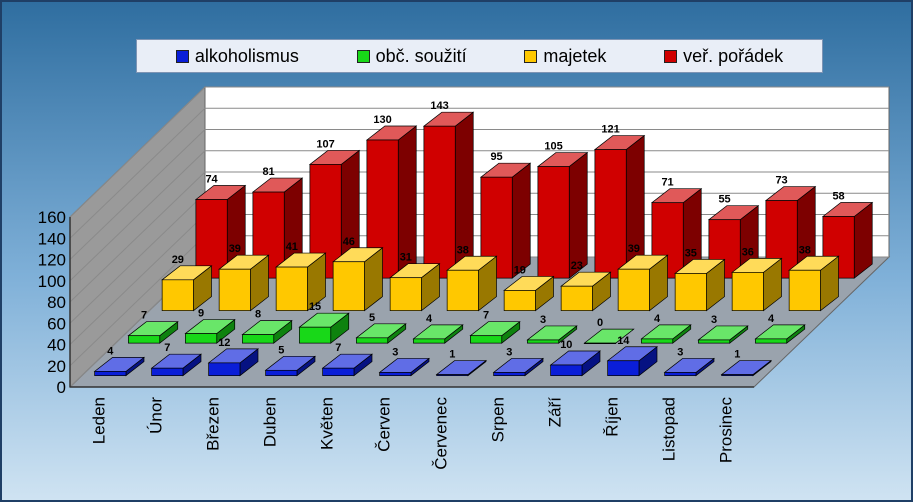 The width and height of the screenshot is (913, 502). Describe the element at coordinates (56, 323) in the screenshot. I see `y-tick-label: 60` at that location.